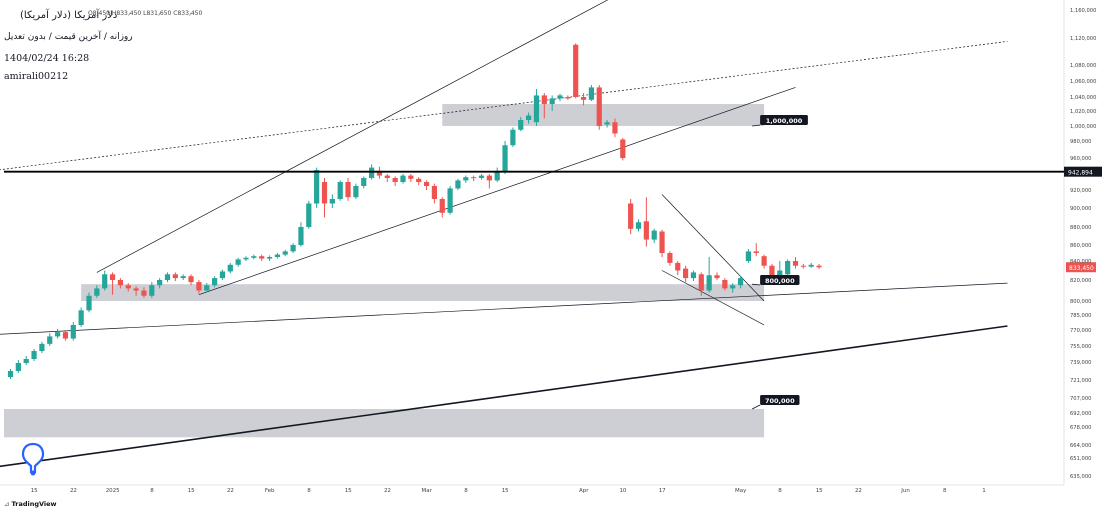  Describe the element at coordinates (427, 491) in the screenshot. I see `time-tick-label: Mar` at that location.